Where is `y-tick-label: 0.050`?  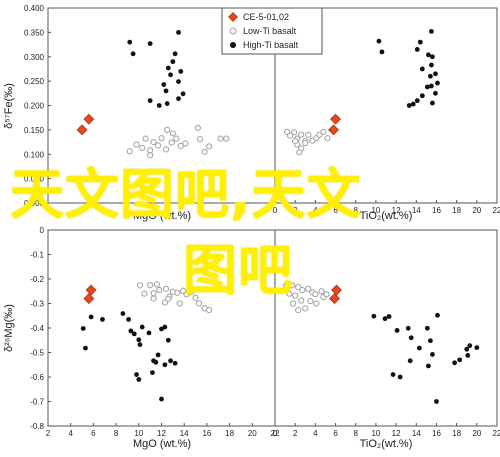 y-tick-label: 0.050 is located at coordinates (34, 179).